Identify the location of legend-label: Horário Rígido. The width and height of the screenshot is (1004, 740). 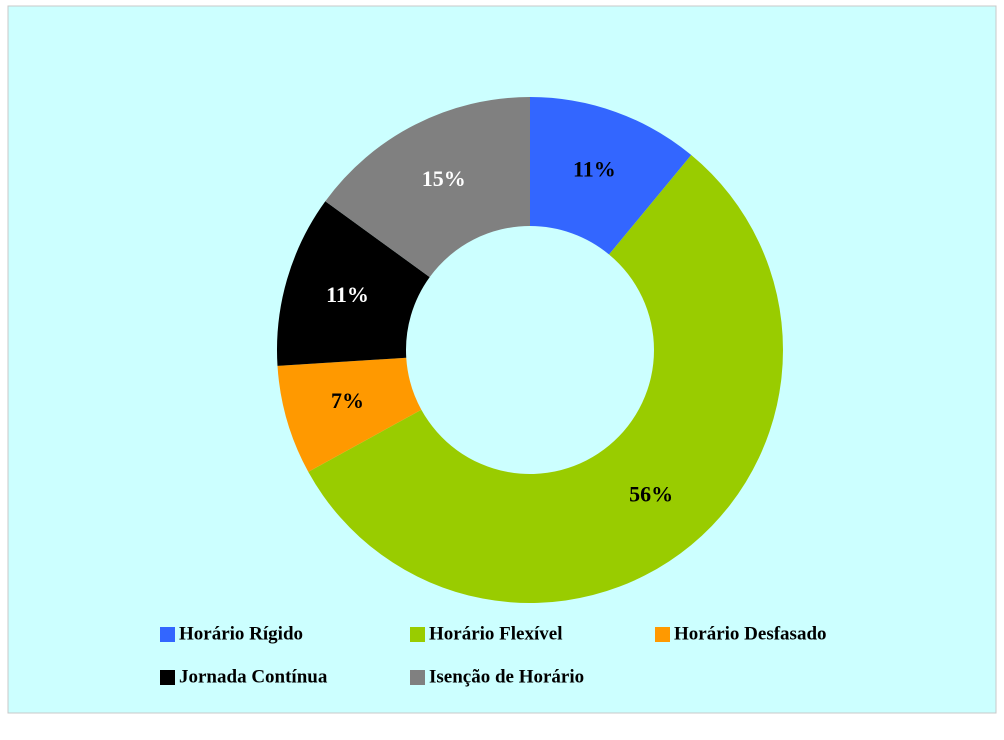
(241, 633).